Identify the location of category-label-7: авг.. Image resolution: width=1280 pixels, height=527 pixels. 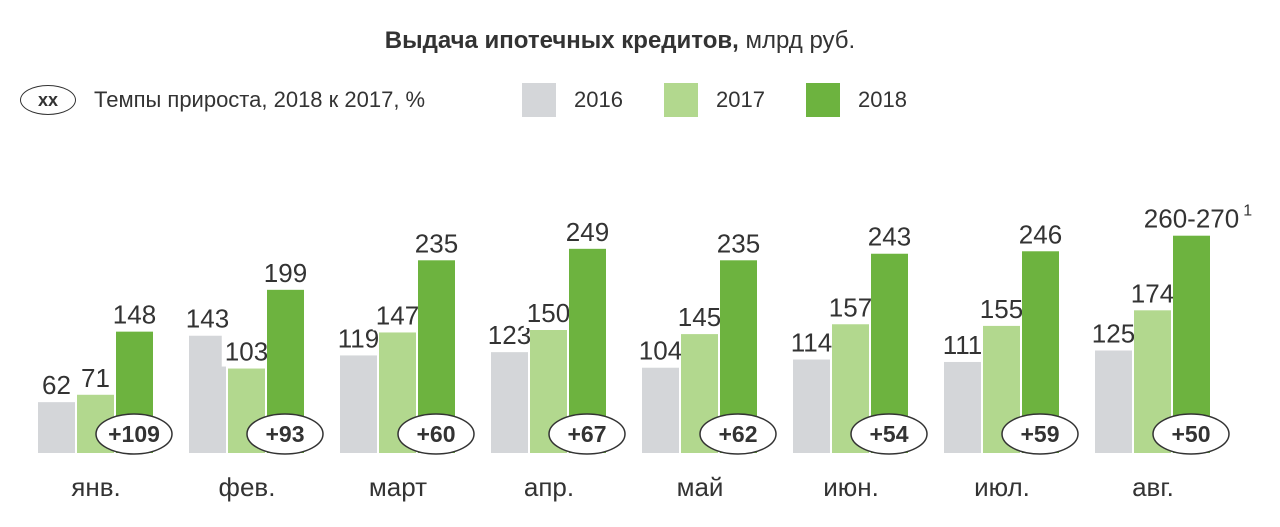
(1153, 487).